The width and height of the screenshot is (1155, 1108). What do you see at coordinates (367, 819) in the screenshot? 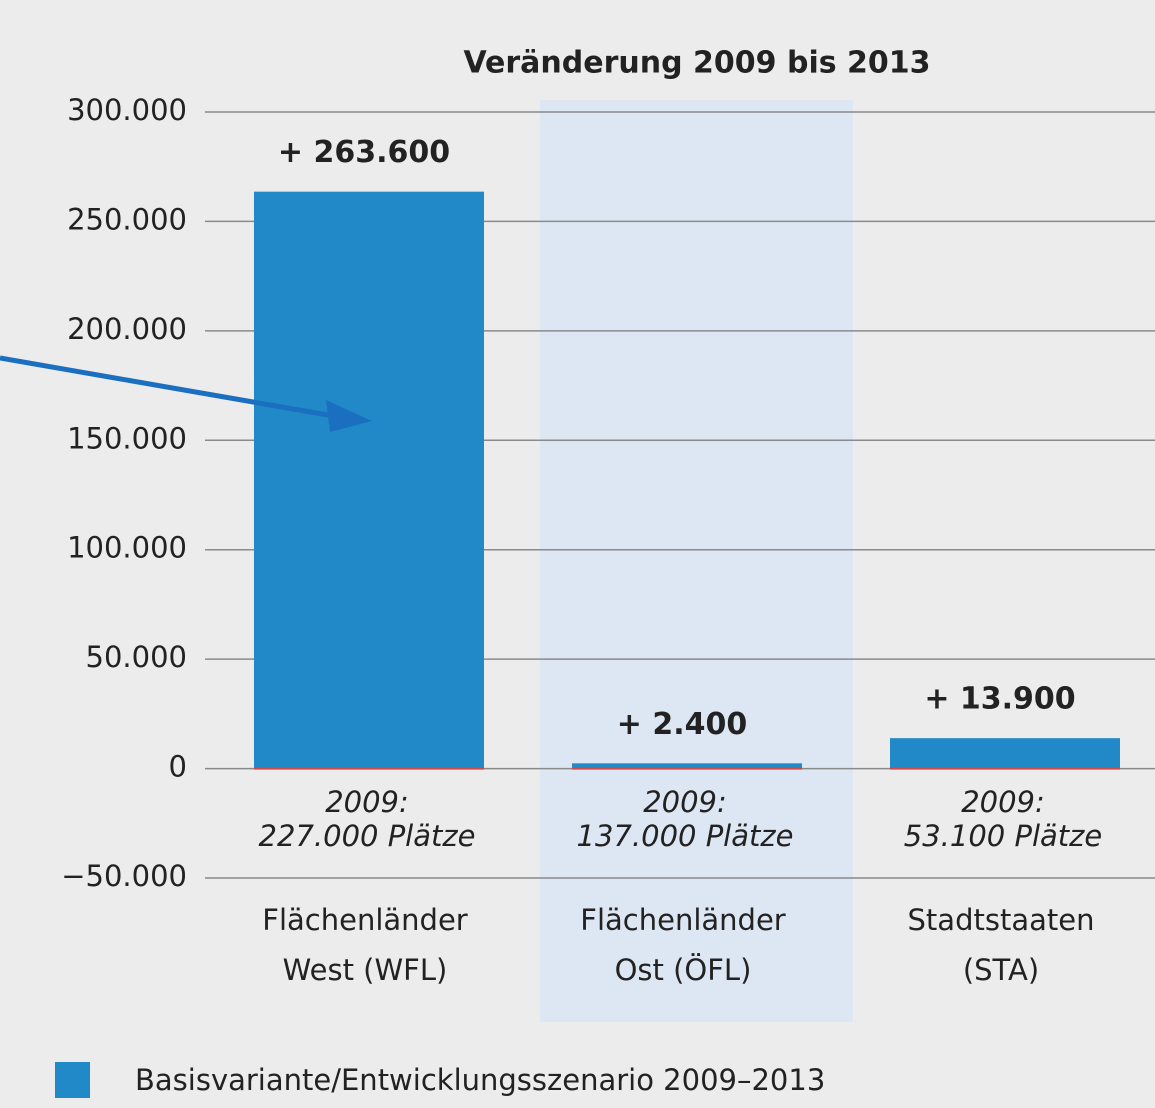
I see `annotation: 2009: 227.000 Plätze` at bounding box center [367, 819].